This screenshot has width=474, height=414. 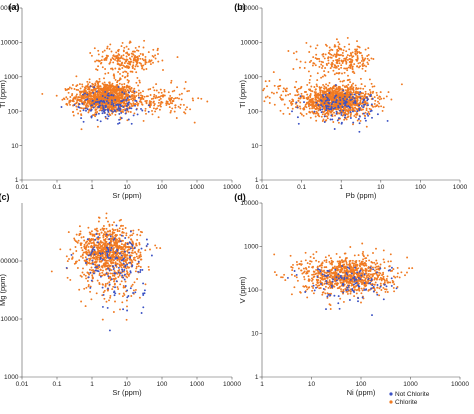 What do you see at coordinates (11, 77) in the screenshot?
I see `y-tick-label: 1000` at bounding box center [11, 77].